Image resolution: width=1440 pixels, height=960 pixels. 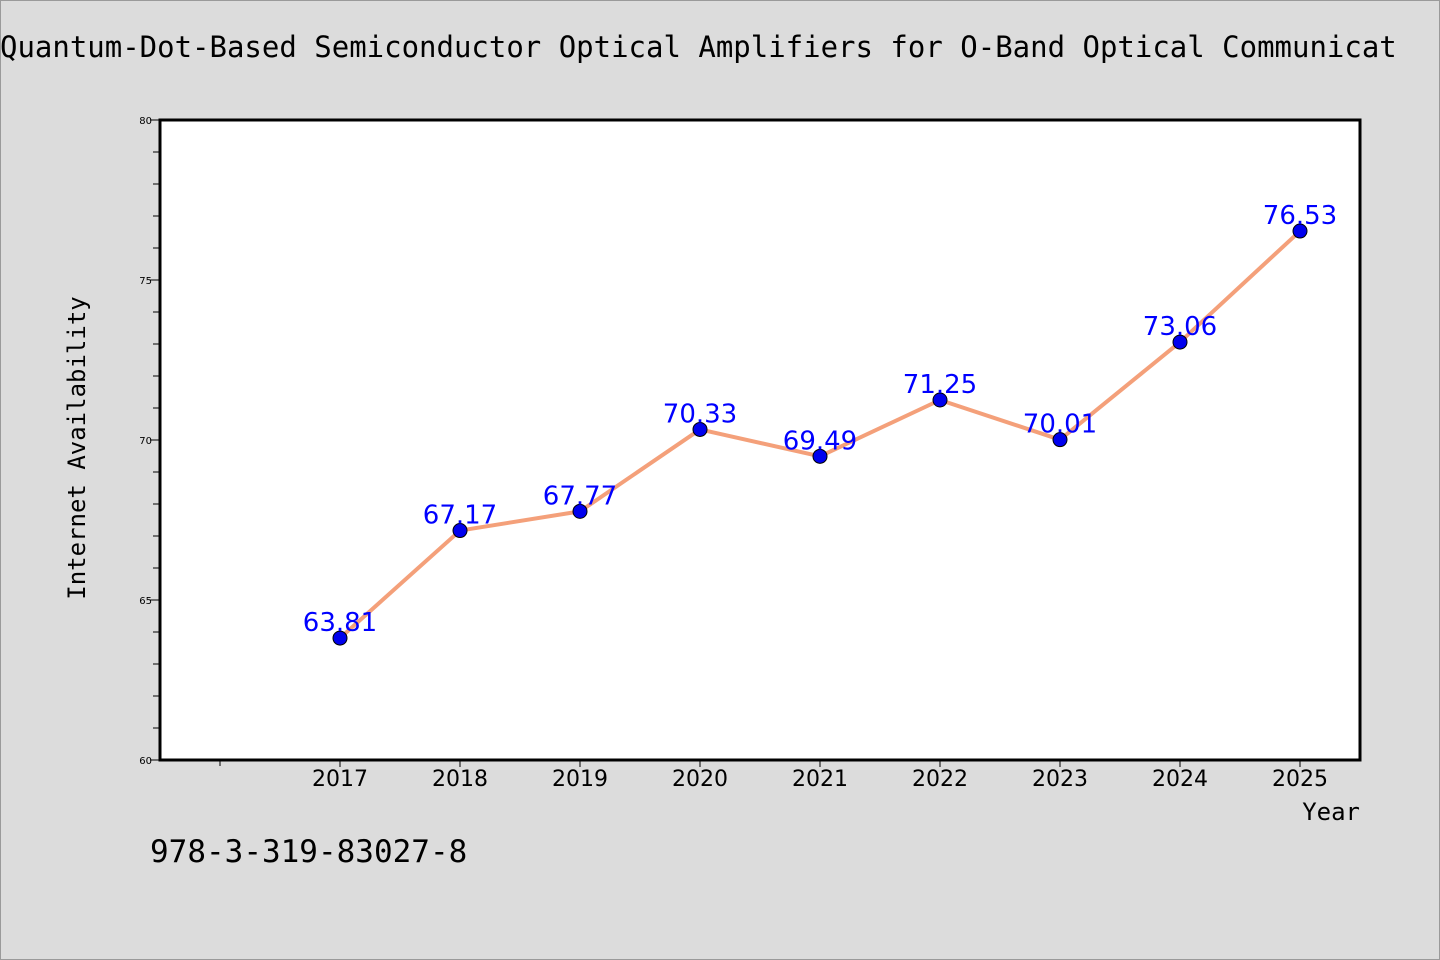 I want to click on x-tick-label: 2017, so click(x=340, y=779).